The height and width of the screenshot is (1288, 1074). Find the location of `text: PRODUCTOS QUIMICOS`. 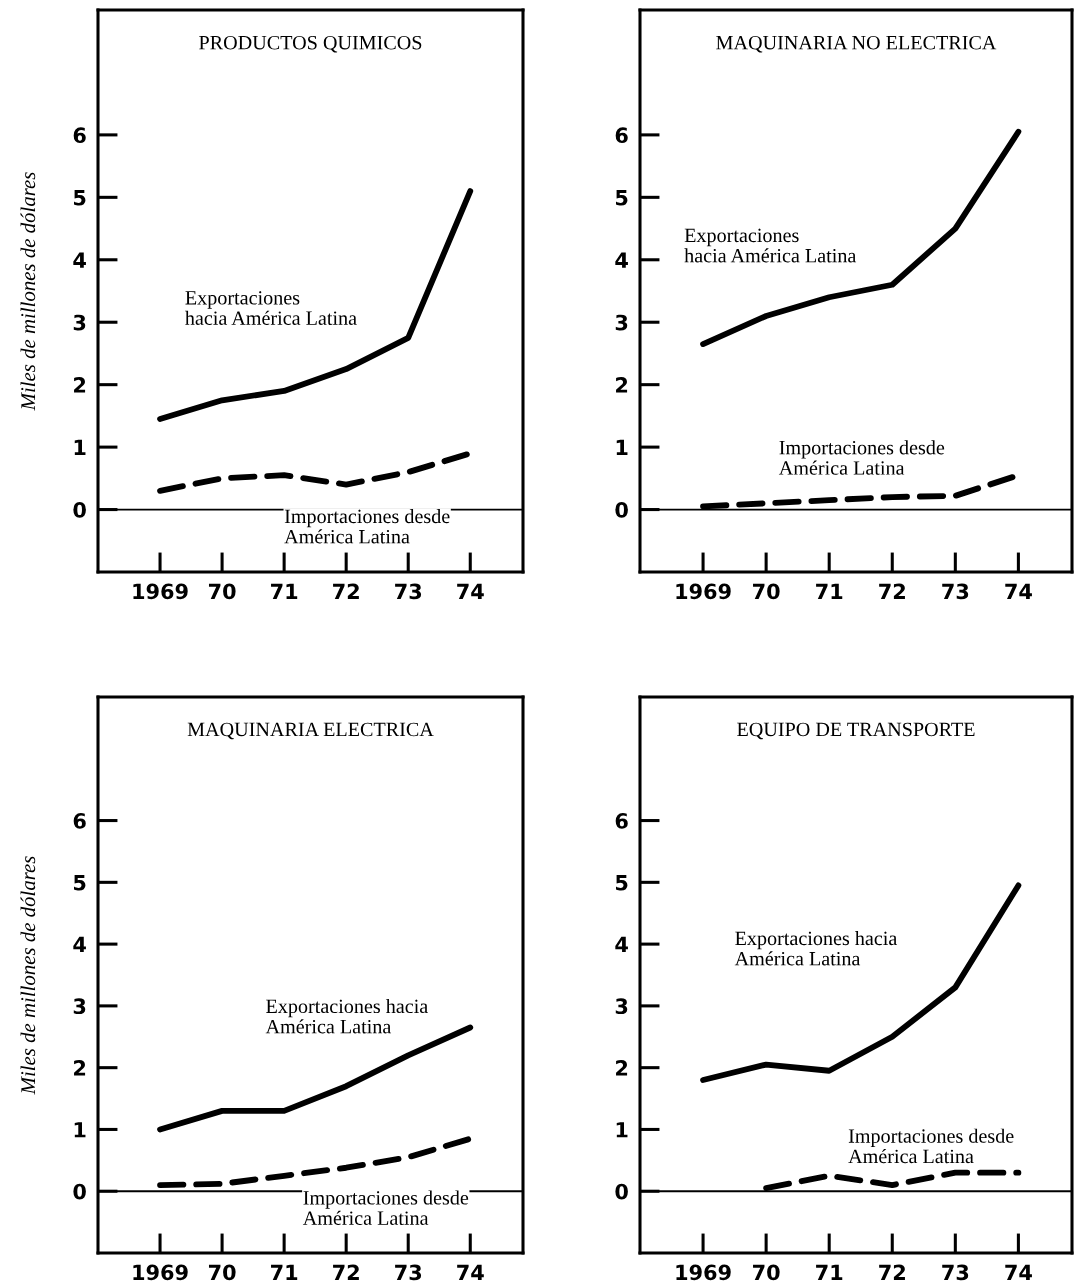

text: PRODUCTOS QUIMICOS is located at coordinates (310, 44).